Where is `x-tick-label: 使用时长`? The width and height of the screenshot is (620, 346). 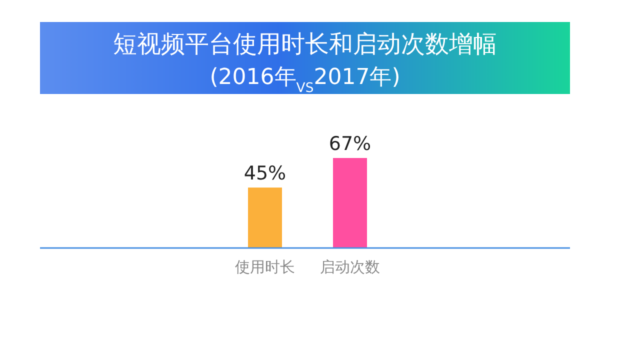
x-tick-label: 使用时长 is located at coordinates (265, 267).